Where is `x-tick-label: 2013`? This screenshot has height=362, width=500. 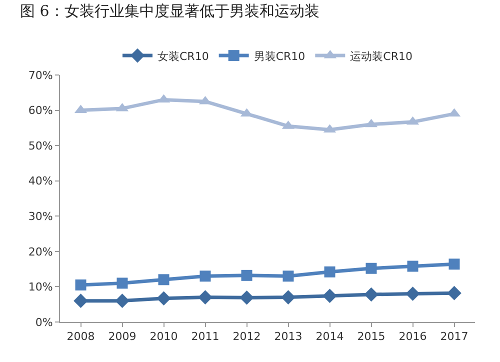
x-tick-label: 2013 is located at coordinates (288, 337).